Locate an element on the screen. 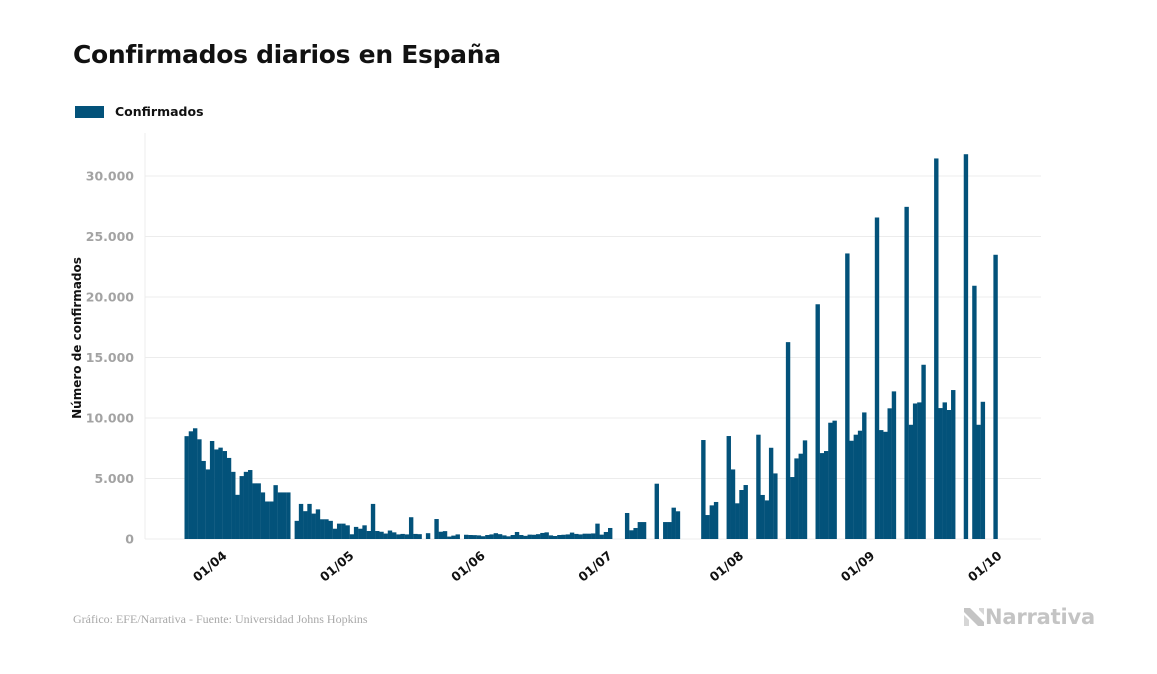  y-axis: 0 5.000 10.000 15.000 20.000 25.000 30.000 is located at coordinates (110, 358).